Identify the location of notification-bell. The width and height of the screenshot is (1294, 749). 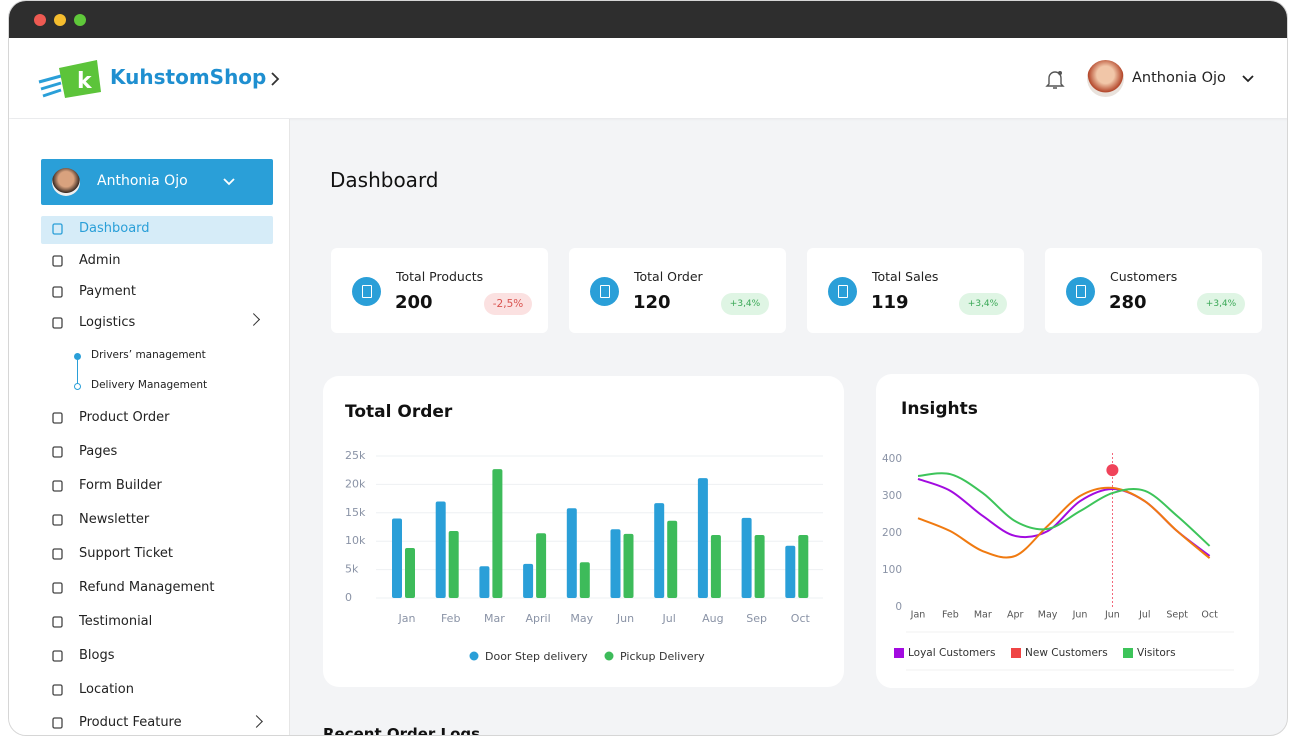
(1055, 80).